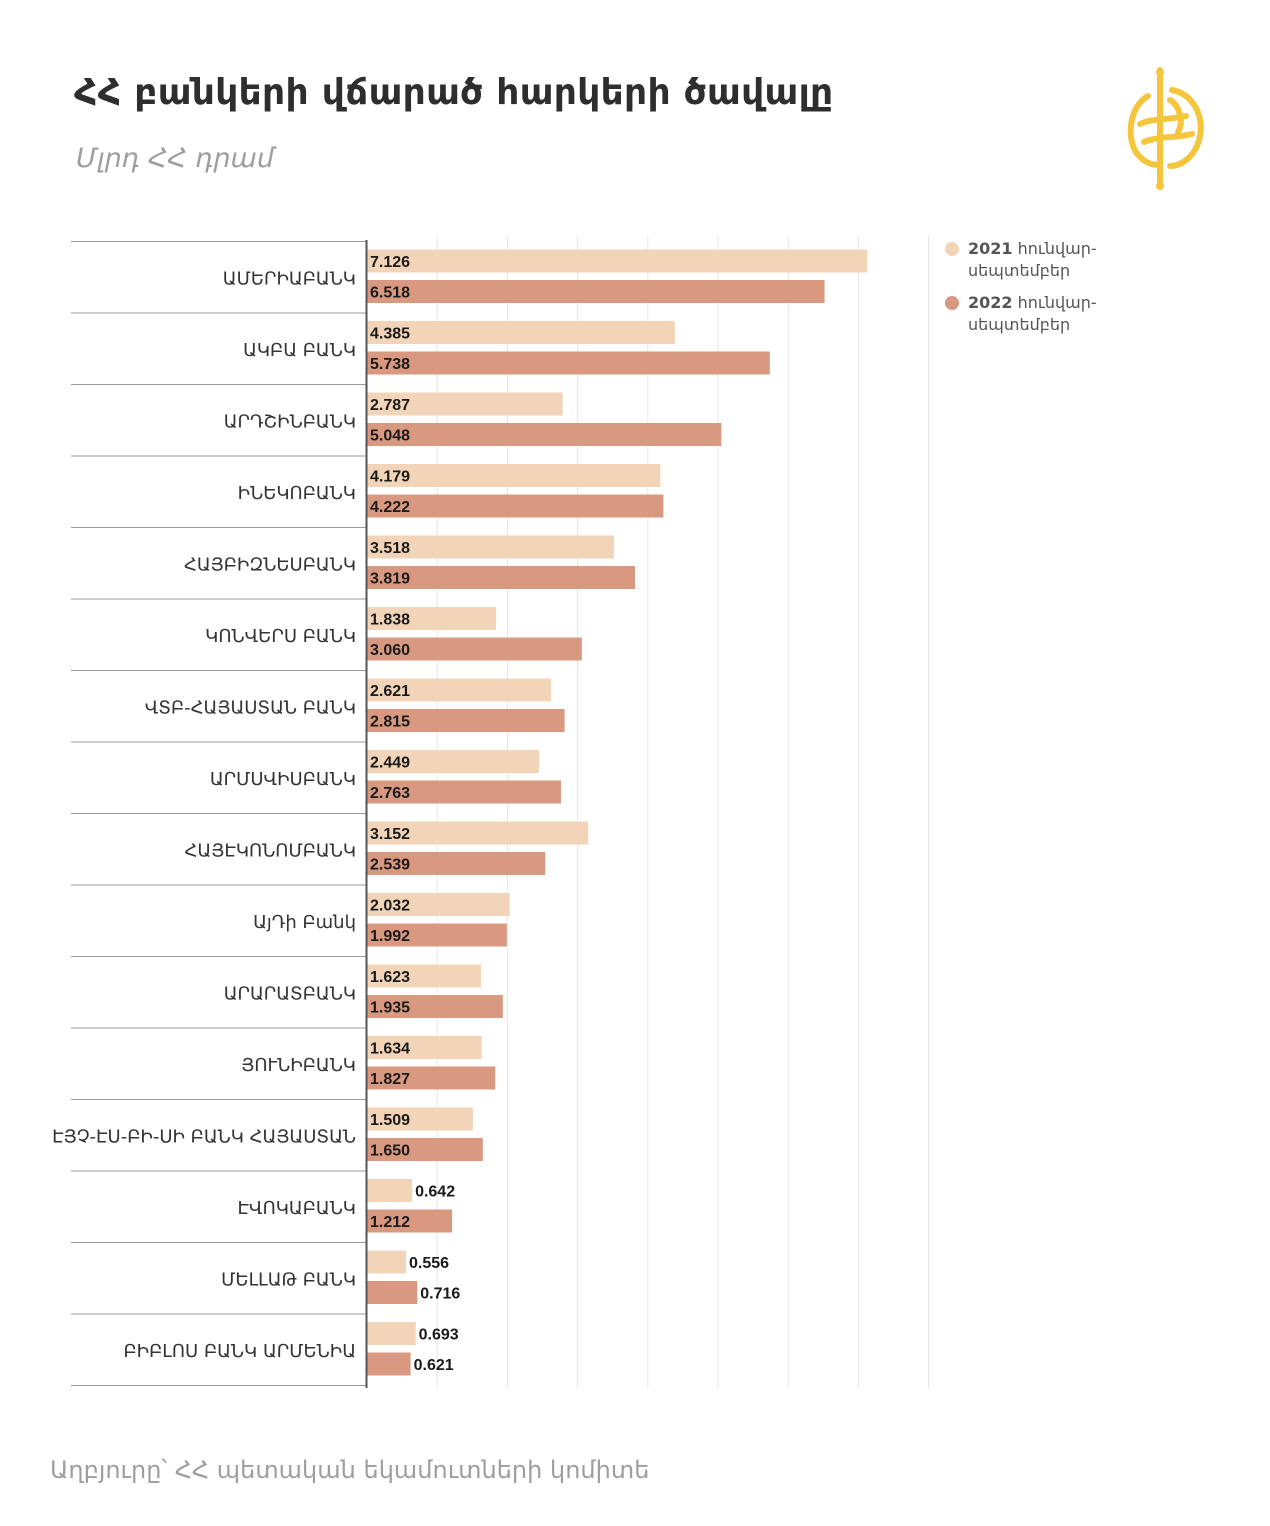  I want to click on value-label: 1.935, so click(390, 1008).